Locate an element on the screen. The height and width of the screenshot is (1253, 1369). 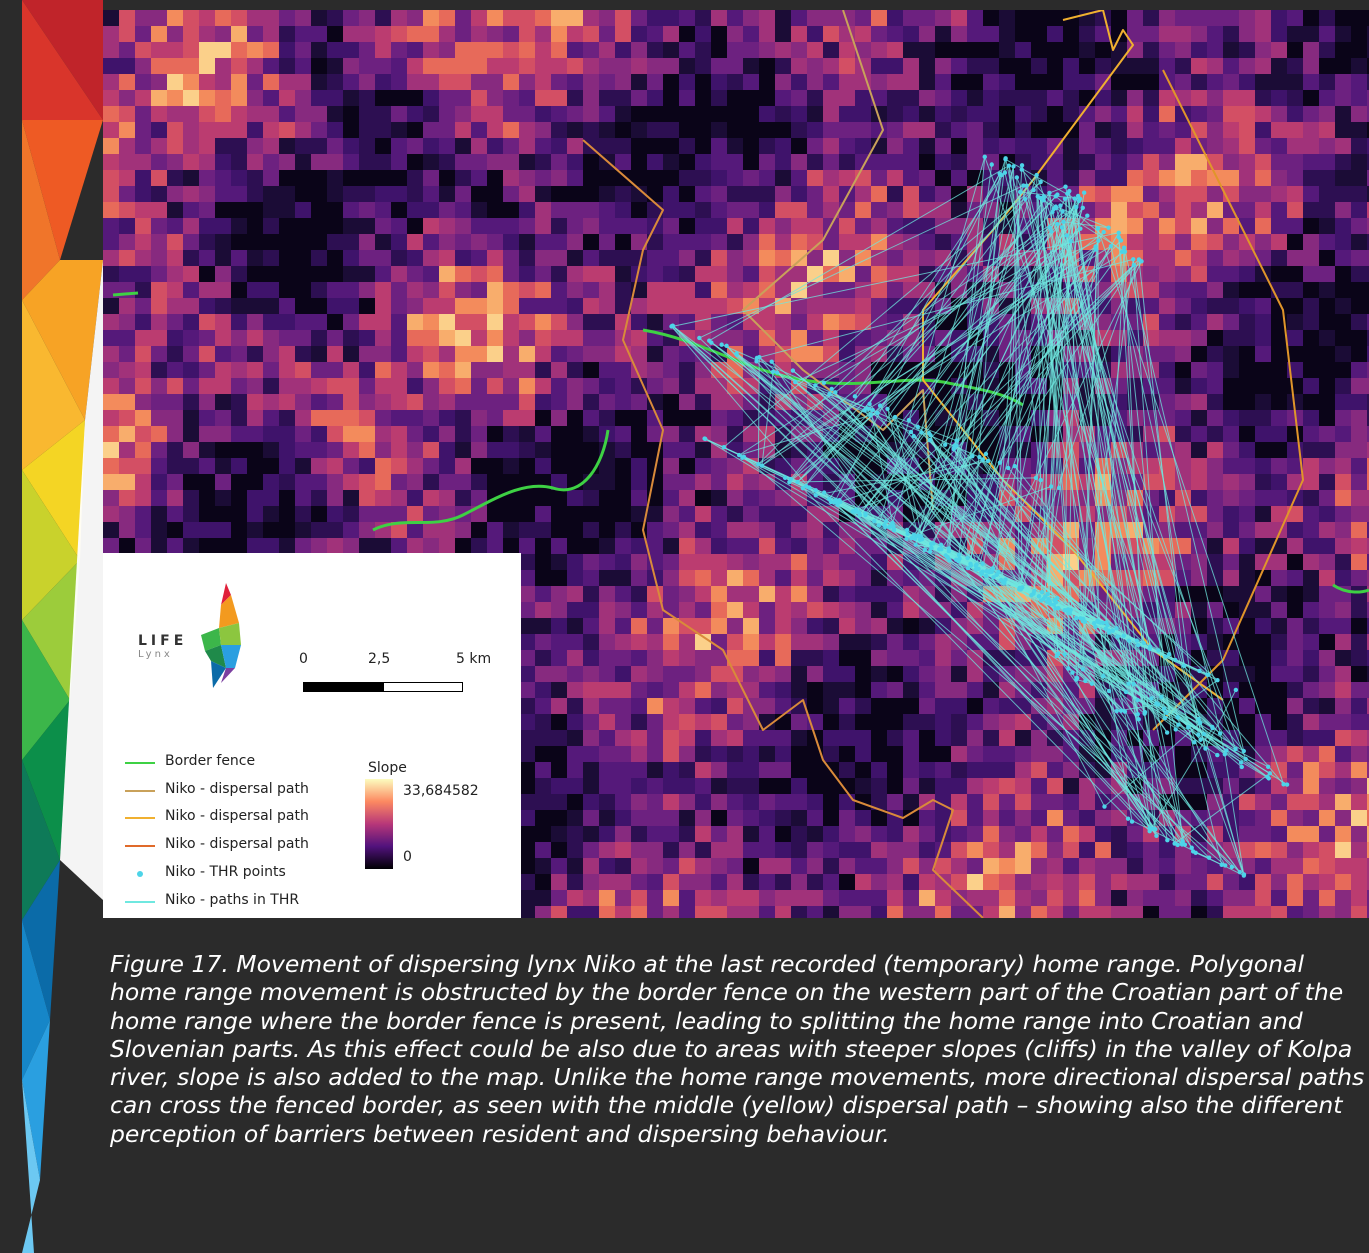
slope-min-value: 0 is located at coordinates (407, 857).